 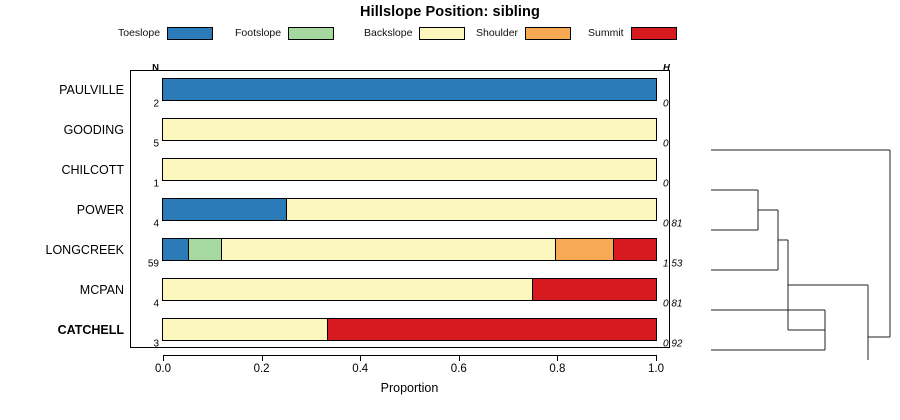 What do you see at coordinates (388, 33) in the screenshot?
I see `legend-label: Backslope` at bounding box center [388, 33].